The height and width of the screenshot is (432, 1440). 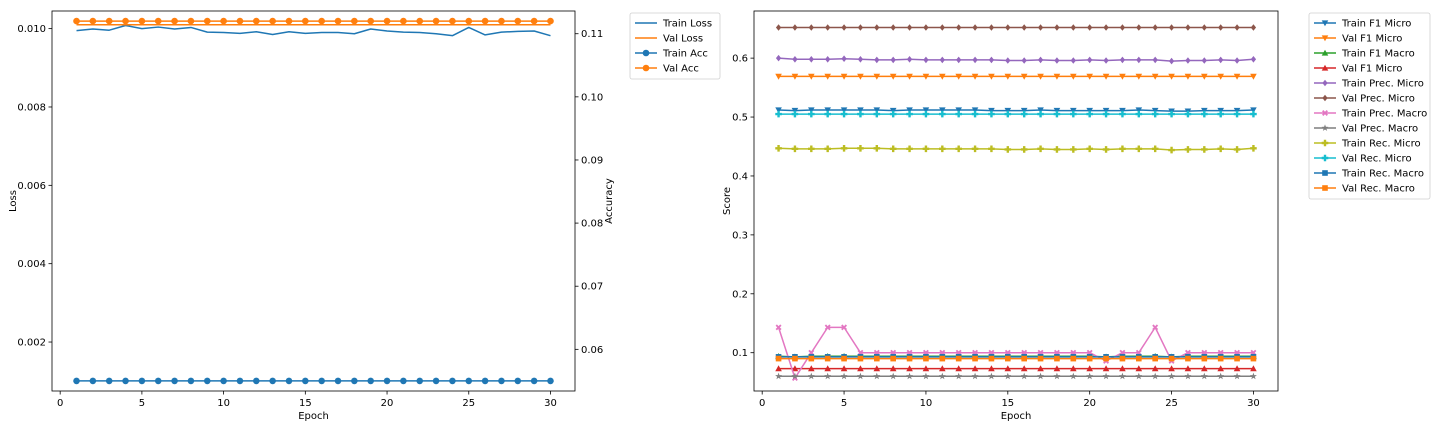 I want to click on series-train-loss, so click(x=313, y=30).